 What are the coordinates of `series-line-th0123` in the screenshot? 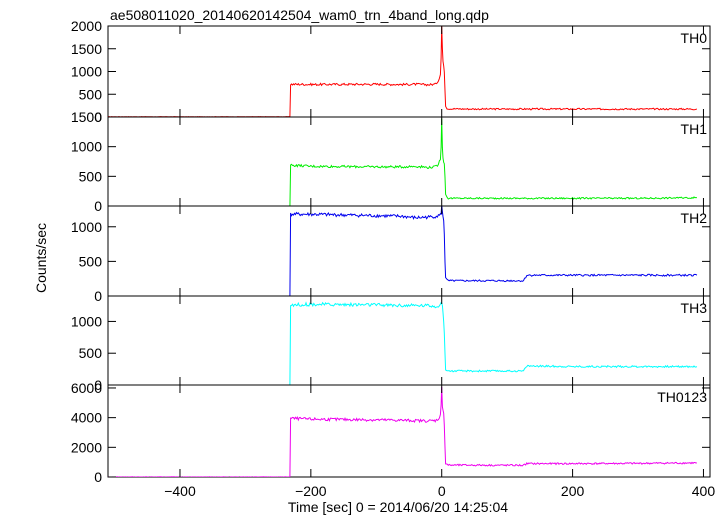 It's located at (402, 431).